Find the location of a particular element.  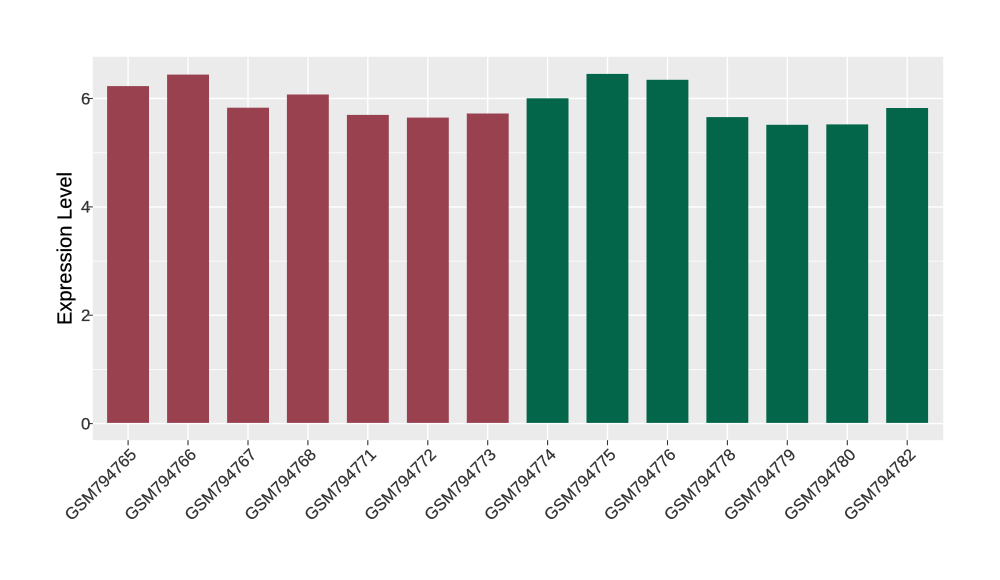

svg-text: Expression Level is located at coordinates (65, 248).